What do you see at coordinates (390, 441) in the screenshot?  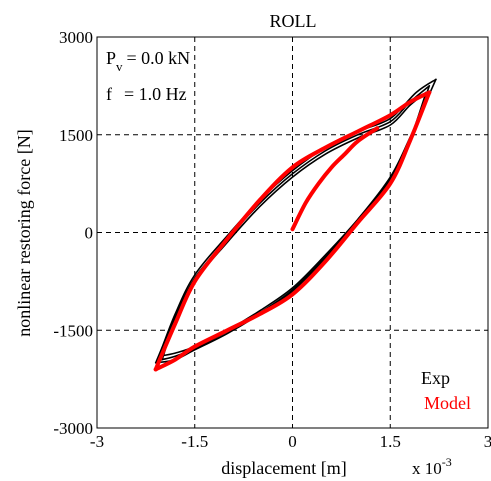 I see `x-tick-label: 1.5` at bounding box center [390, 441].